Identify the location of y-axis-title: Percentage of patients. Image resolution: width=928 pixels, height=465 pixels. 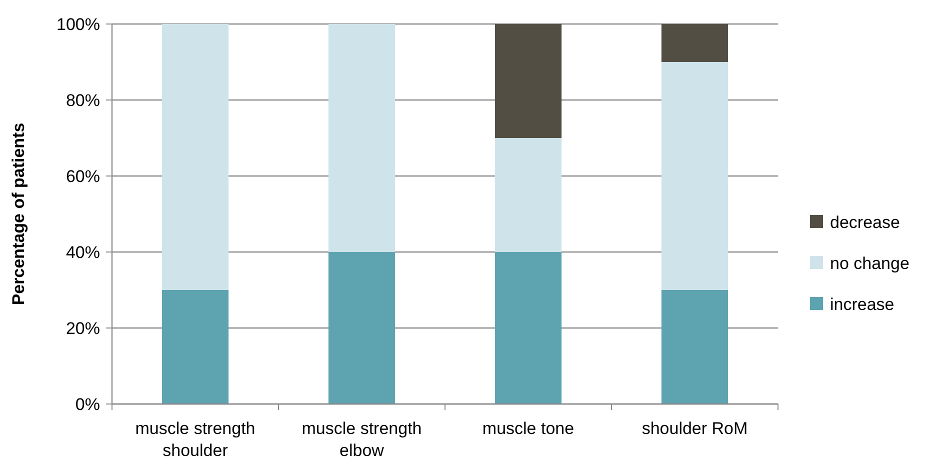
(18, 214).